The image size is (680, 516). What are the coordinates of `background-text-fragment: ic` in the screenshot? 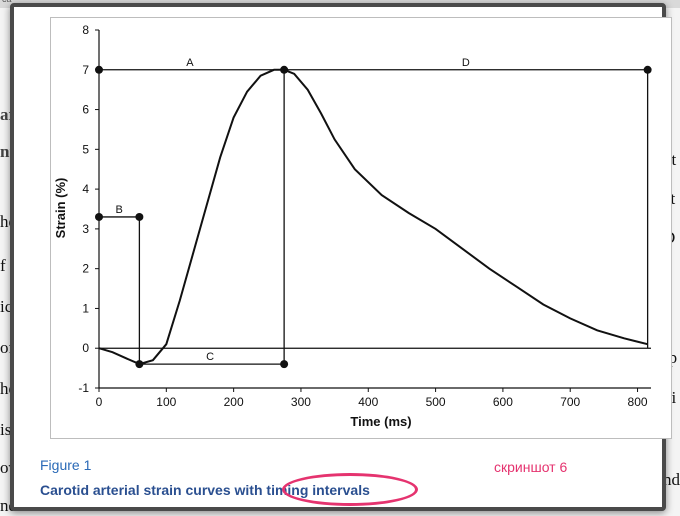 It's located at (6, 306).